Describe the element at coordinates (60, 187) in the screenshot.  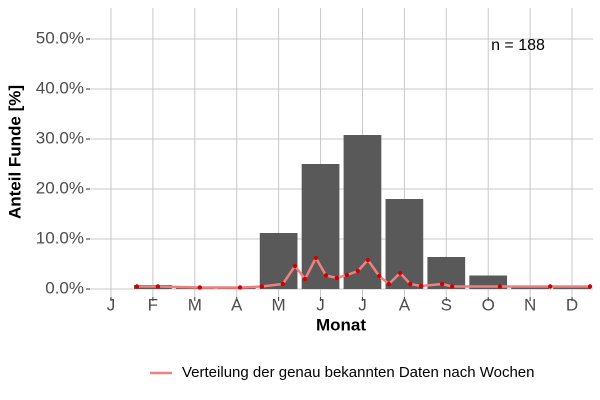
I see `y-tick-label: 20.0%` at that location.